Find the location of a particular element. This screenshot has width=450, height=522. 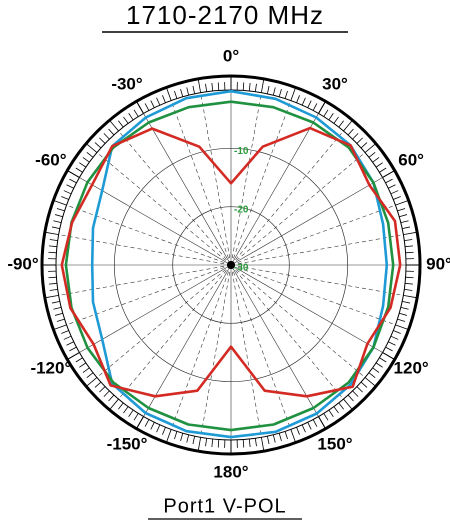

r-tick-label: -10 is located at coordinates (241, 151).